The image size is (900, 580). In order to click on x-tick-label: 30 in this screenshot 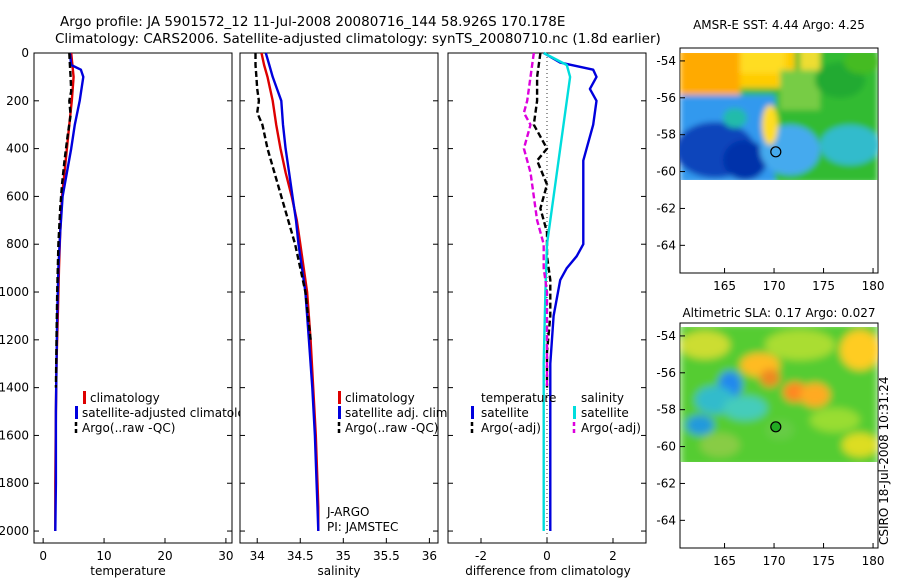, I will do `click(225, 556)`.